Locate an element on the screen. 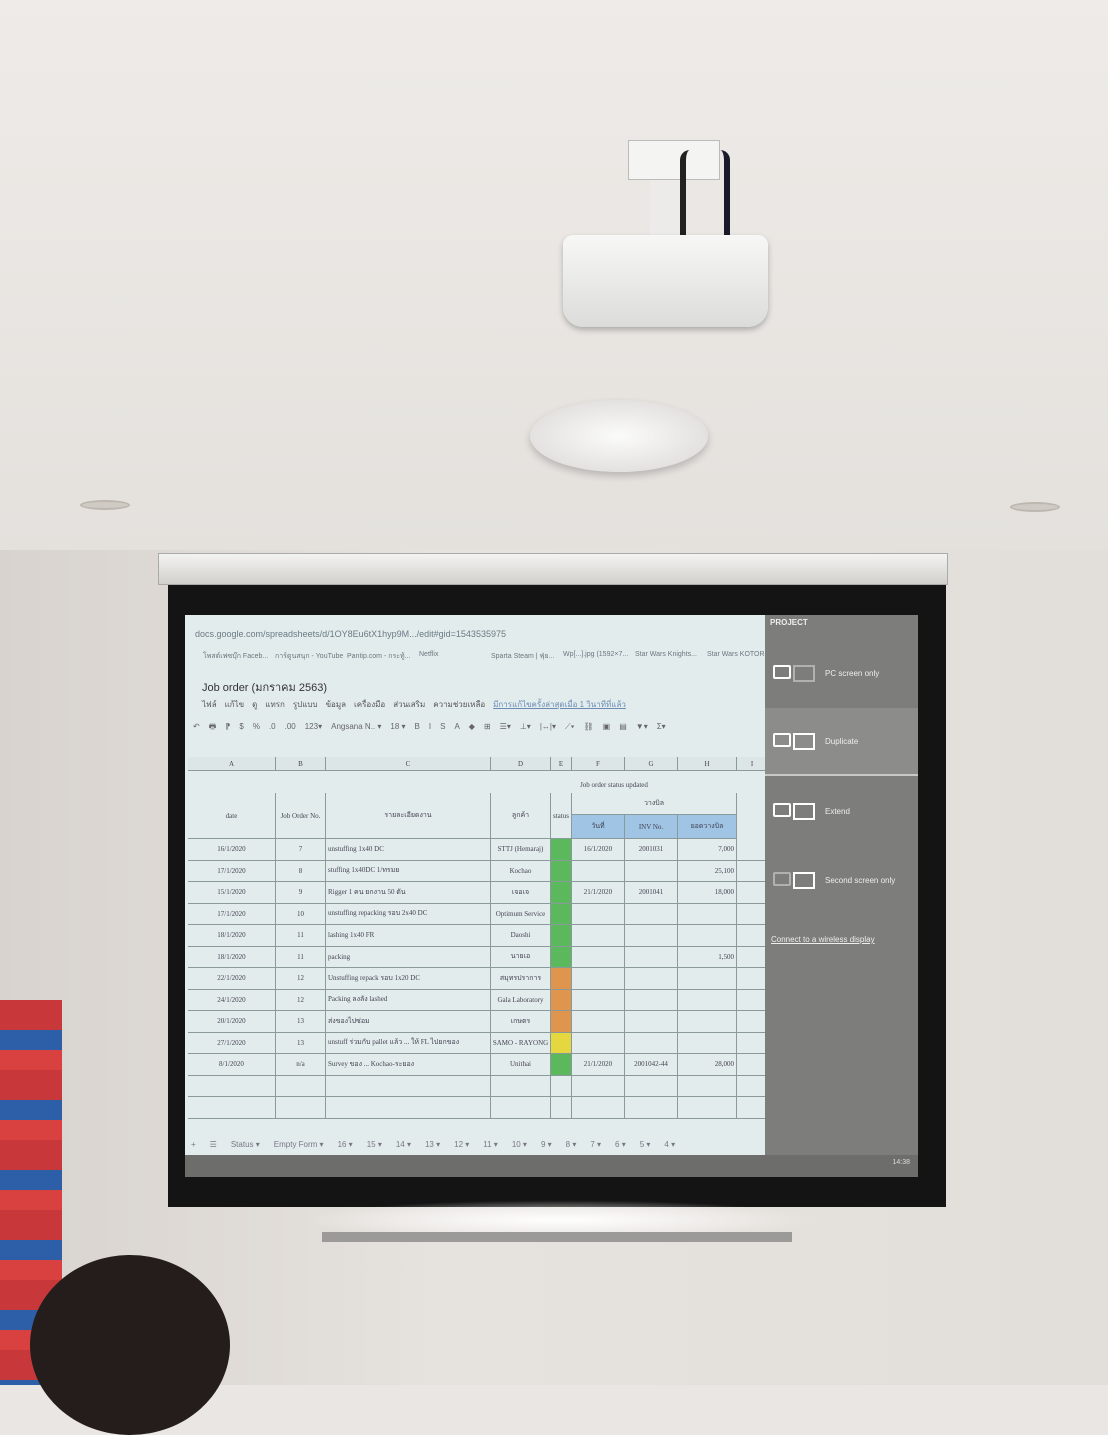 This screenshot has width=1108, height=1435. cell-customer: สมุทรปราการ is located at coordinates (521, 979).